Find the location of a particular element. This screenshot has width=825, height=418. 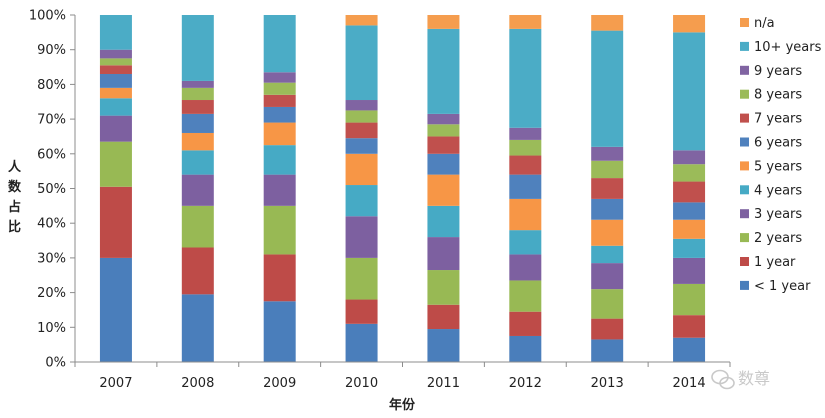

legend-item: 10+ years is located at coordinates (781, 47).